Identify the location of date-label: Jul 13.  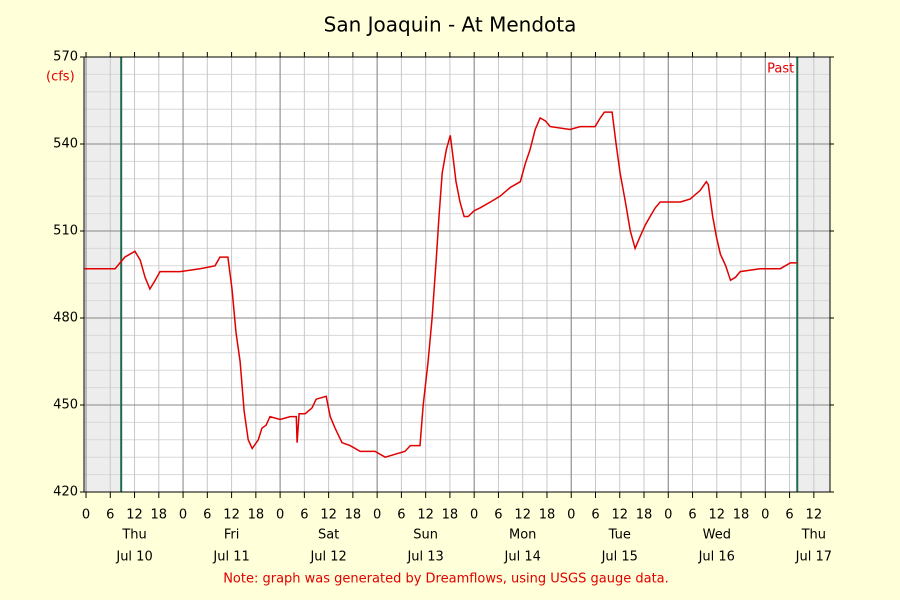
(424, 557).